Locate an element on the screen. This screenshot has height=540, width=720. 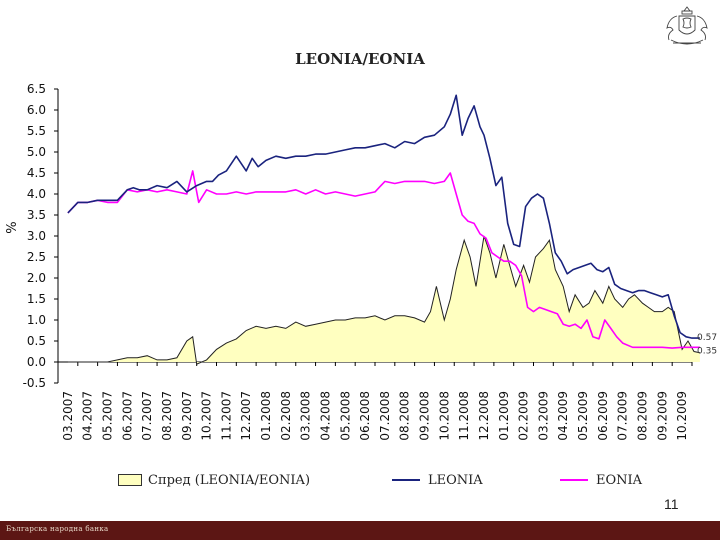
y-tick-label: 1.5 is located at coordinates (36, 299).